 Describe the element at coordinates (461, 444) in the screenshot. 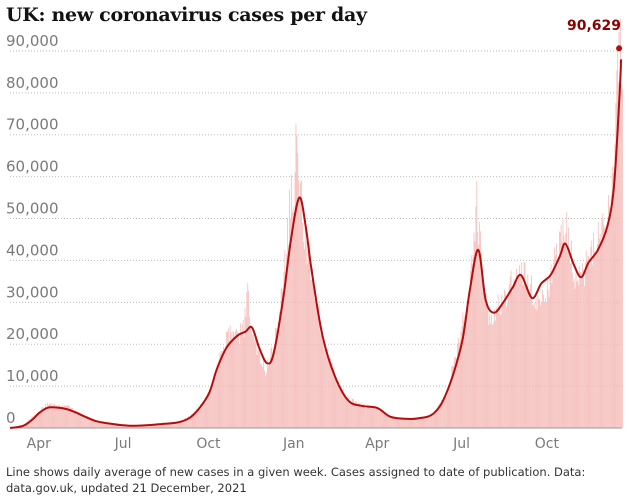

I see `x-tick-label: Jul` at that location.